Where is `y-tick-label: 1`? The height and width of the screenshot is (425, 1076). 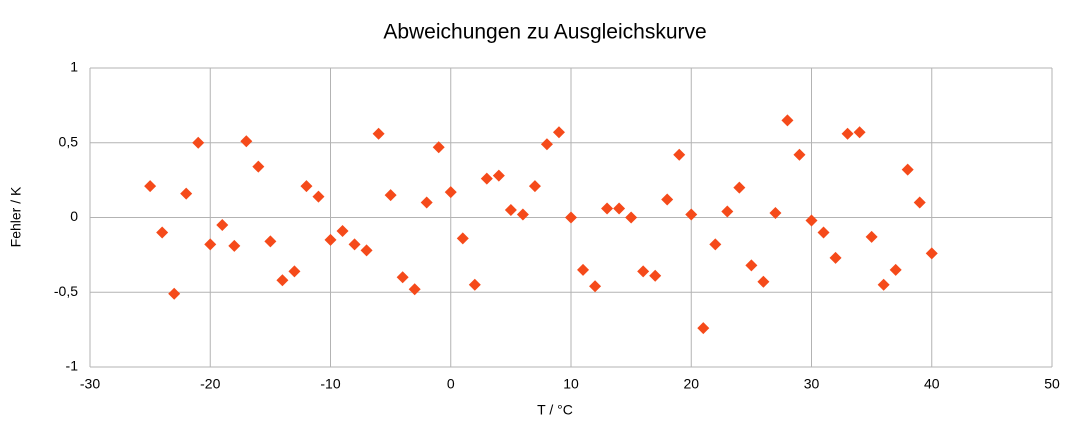 y-tick-label: 1 is located at coordinates (74, 67).